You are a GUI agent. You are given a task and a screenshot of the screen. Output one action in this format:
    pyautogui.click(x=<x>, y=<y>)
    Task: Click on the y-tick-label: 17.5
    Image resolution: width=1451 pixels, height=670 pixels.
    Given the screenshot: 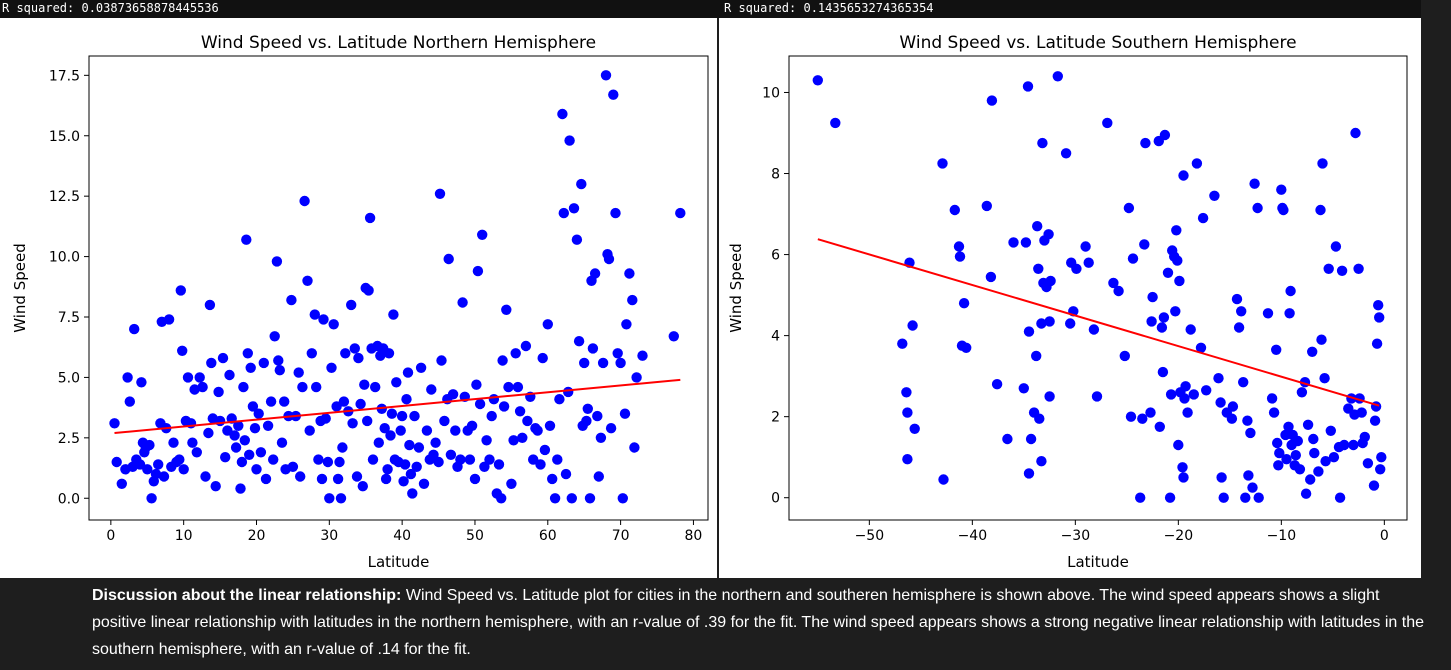 What is the action you would take?
    pyautogui.click(x=64, y=76)
    